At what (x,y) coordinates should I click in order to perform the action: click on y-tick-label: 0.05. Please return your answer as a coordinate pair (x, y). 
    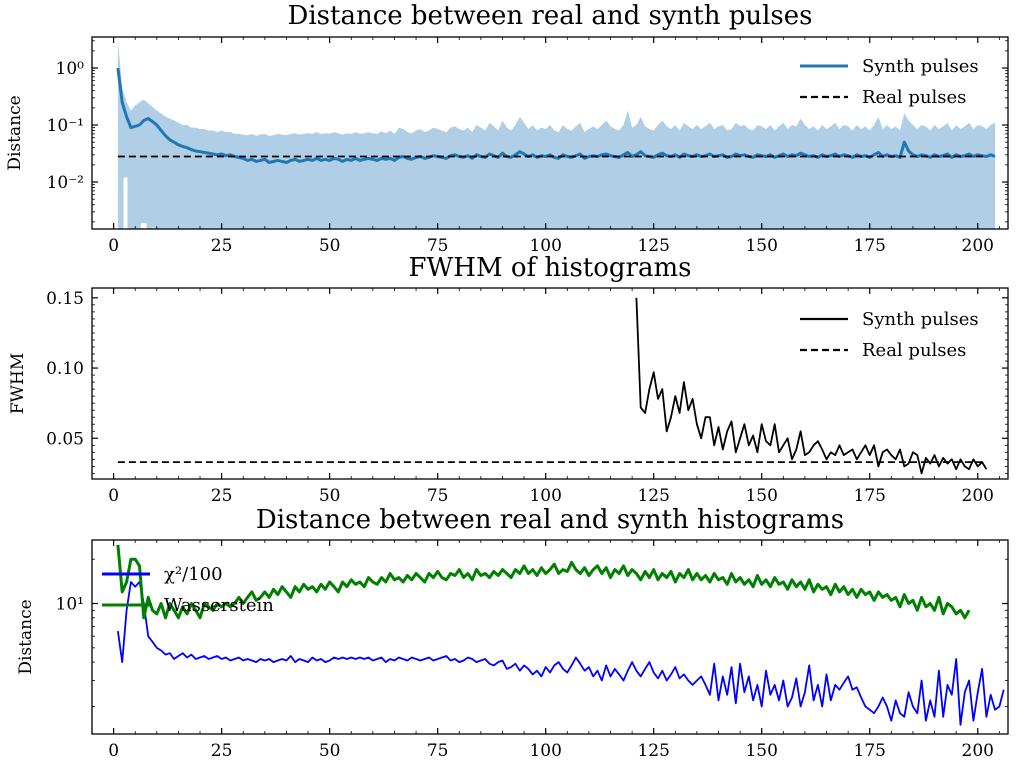
    Looking at the image, I should click on (65, 439).